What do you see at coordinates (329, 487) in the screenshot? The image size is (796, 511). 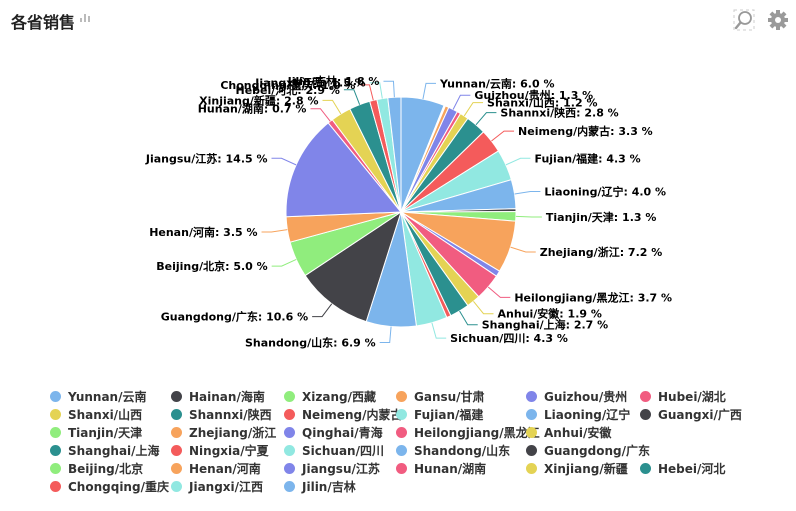 I see `legend-label: Jilin/吉林` at bounding box center [329, 487].